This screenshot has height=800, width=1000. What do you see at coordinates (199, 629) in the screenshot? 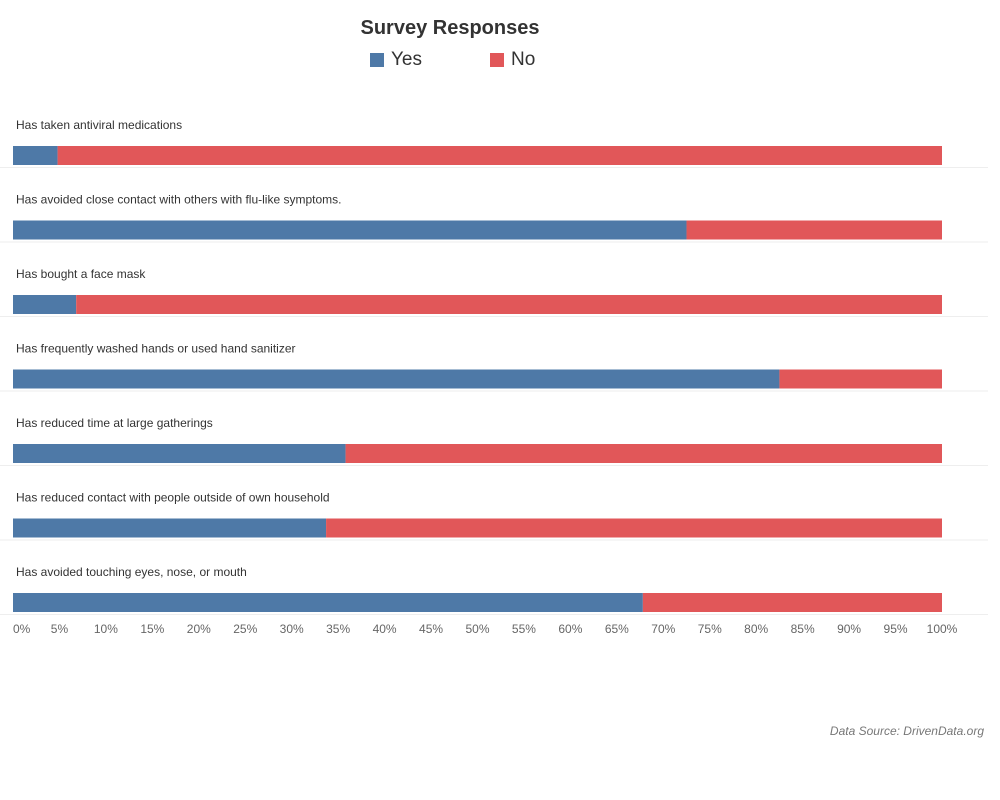
I see `x-tick-label: 20%` at bounding box center [199, 629].